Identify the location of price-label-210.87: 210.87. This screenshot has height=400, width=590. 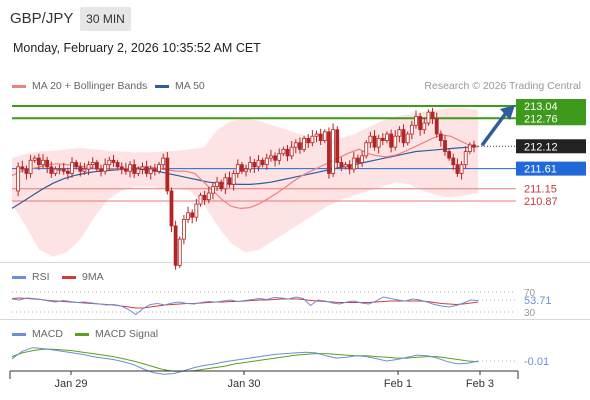
(541, 202).